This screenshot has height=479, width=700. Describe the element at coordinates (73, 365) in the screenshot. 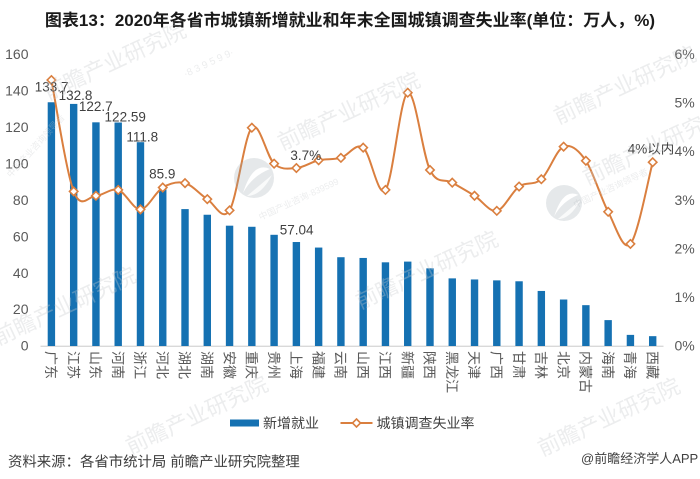

I see `svg-text: 江苏` at that location.